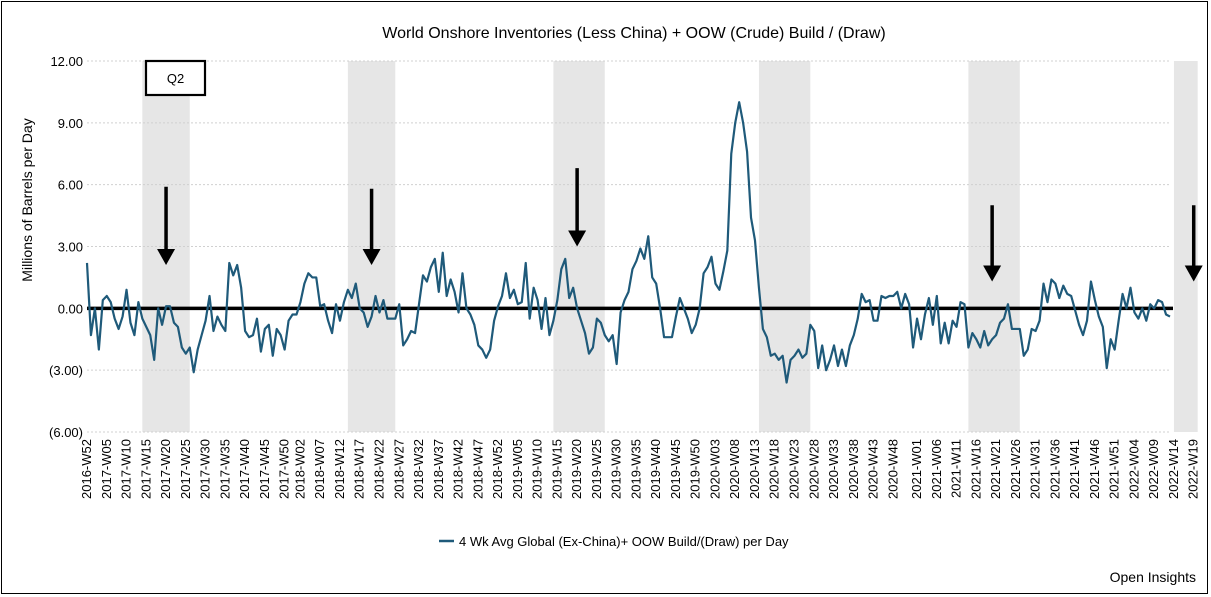  I want to click on y-tick-label: (3.00), so click(66, 370).